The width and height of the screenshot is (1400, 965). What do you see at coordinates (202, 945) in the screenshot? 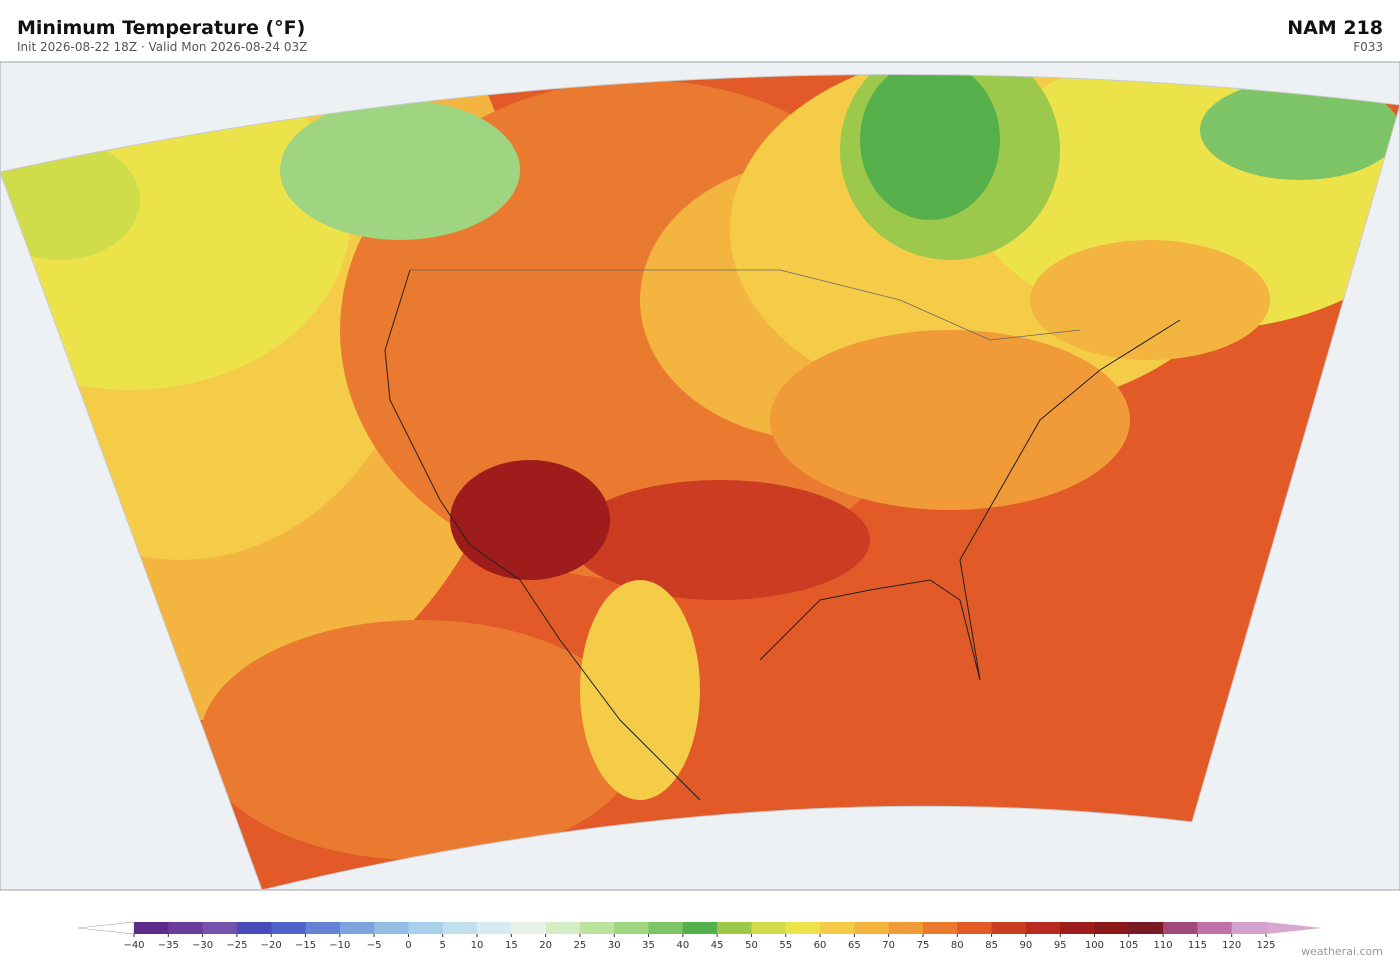
I see `colorbar-tick-label: −30` at bounding box center [202, 945].